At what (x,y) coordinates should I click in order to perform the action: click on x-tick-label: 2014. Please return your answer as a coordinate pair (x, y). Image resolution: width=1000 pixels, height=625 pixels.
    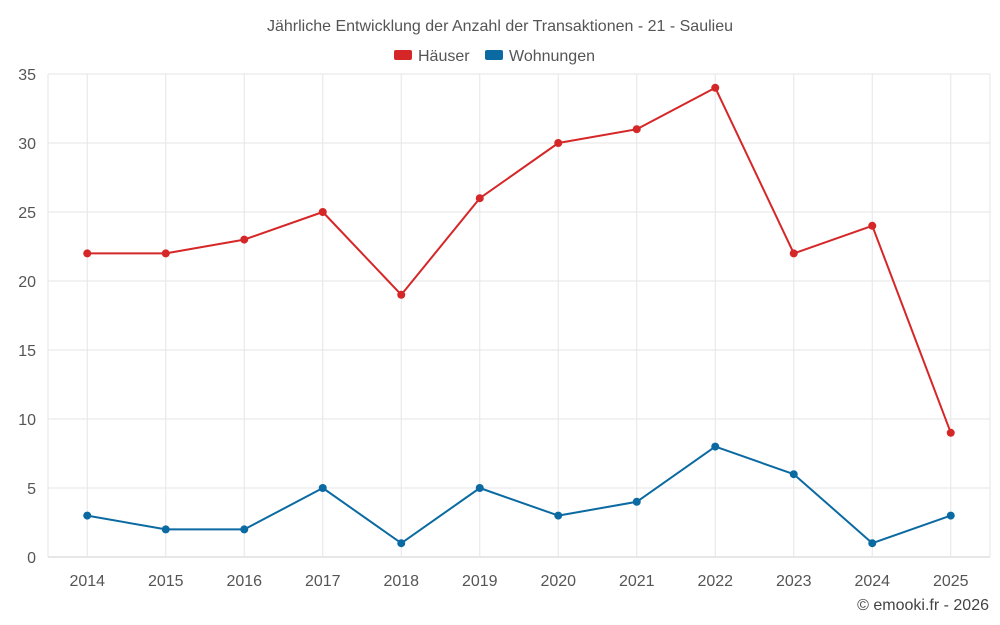
    Looking at the image, I should click on (87, 581).